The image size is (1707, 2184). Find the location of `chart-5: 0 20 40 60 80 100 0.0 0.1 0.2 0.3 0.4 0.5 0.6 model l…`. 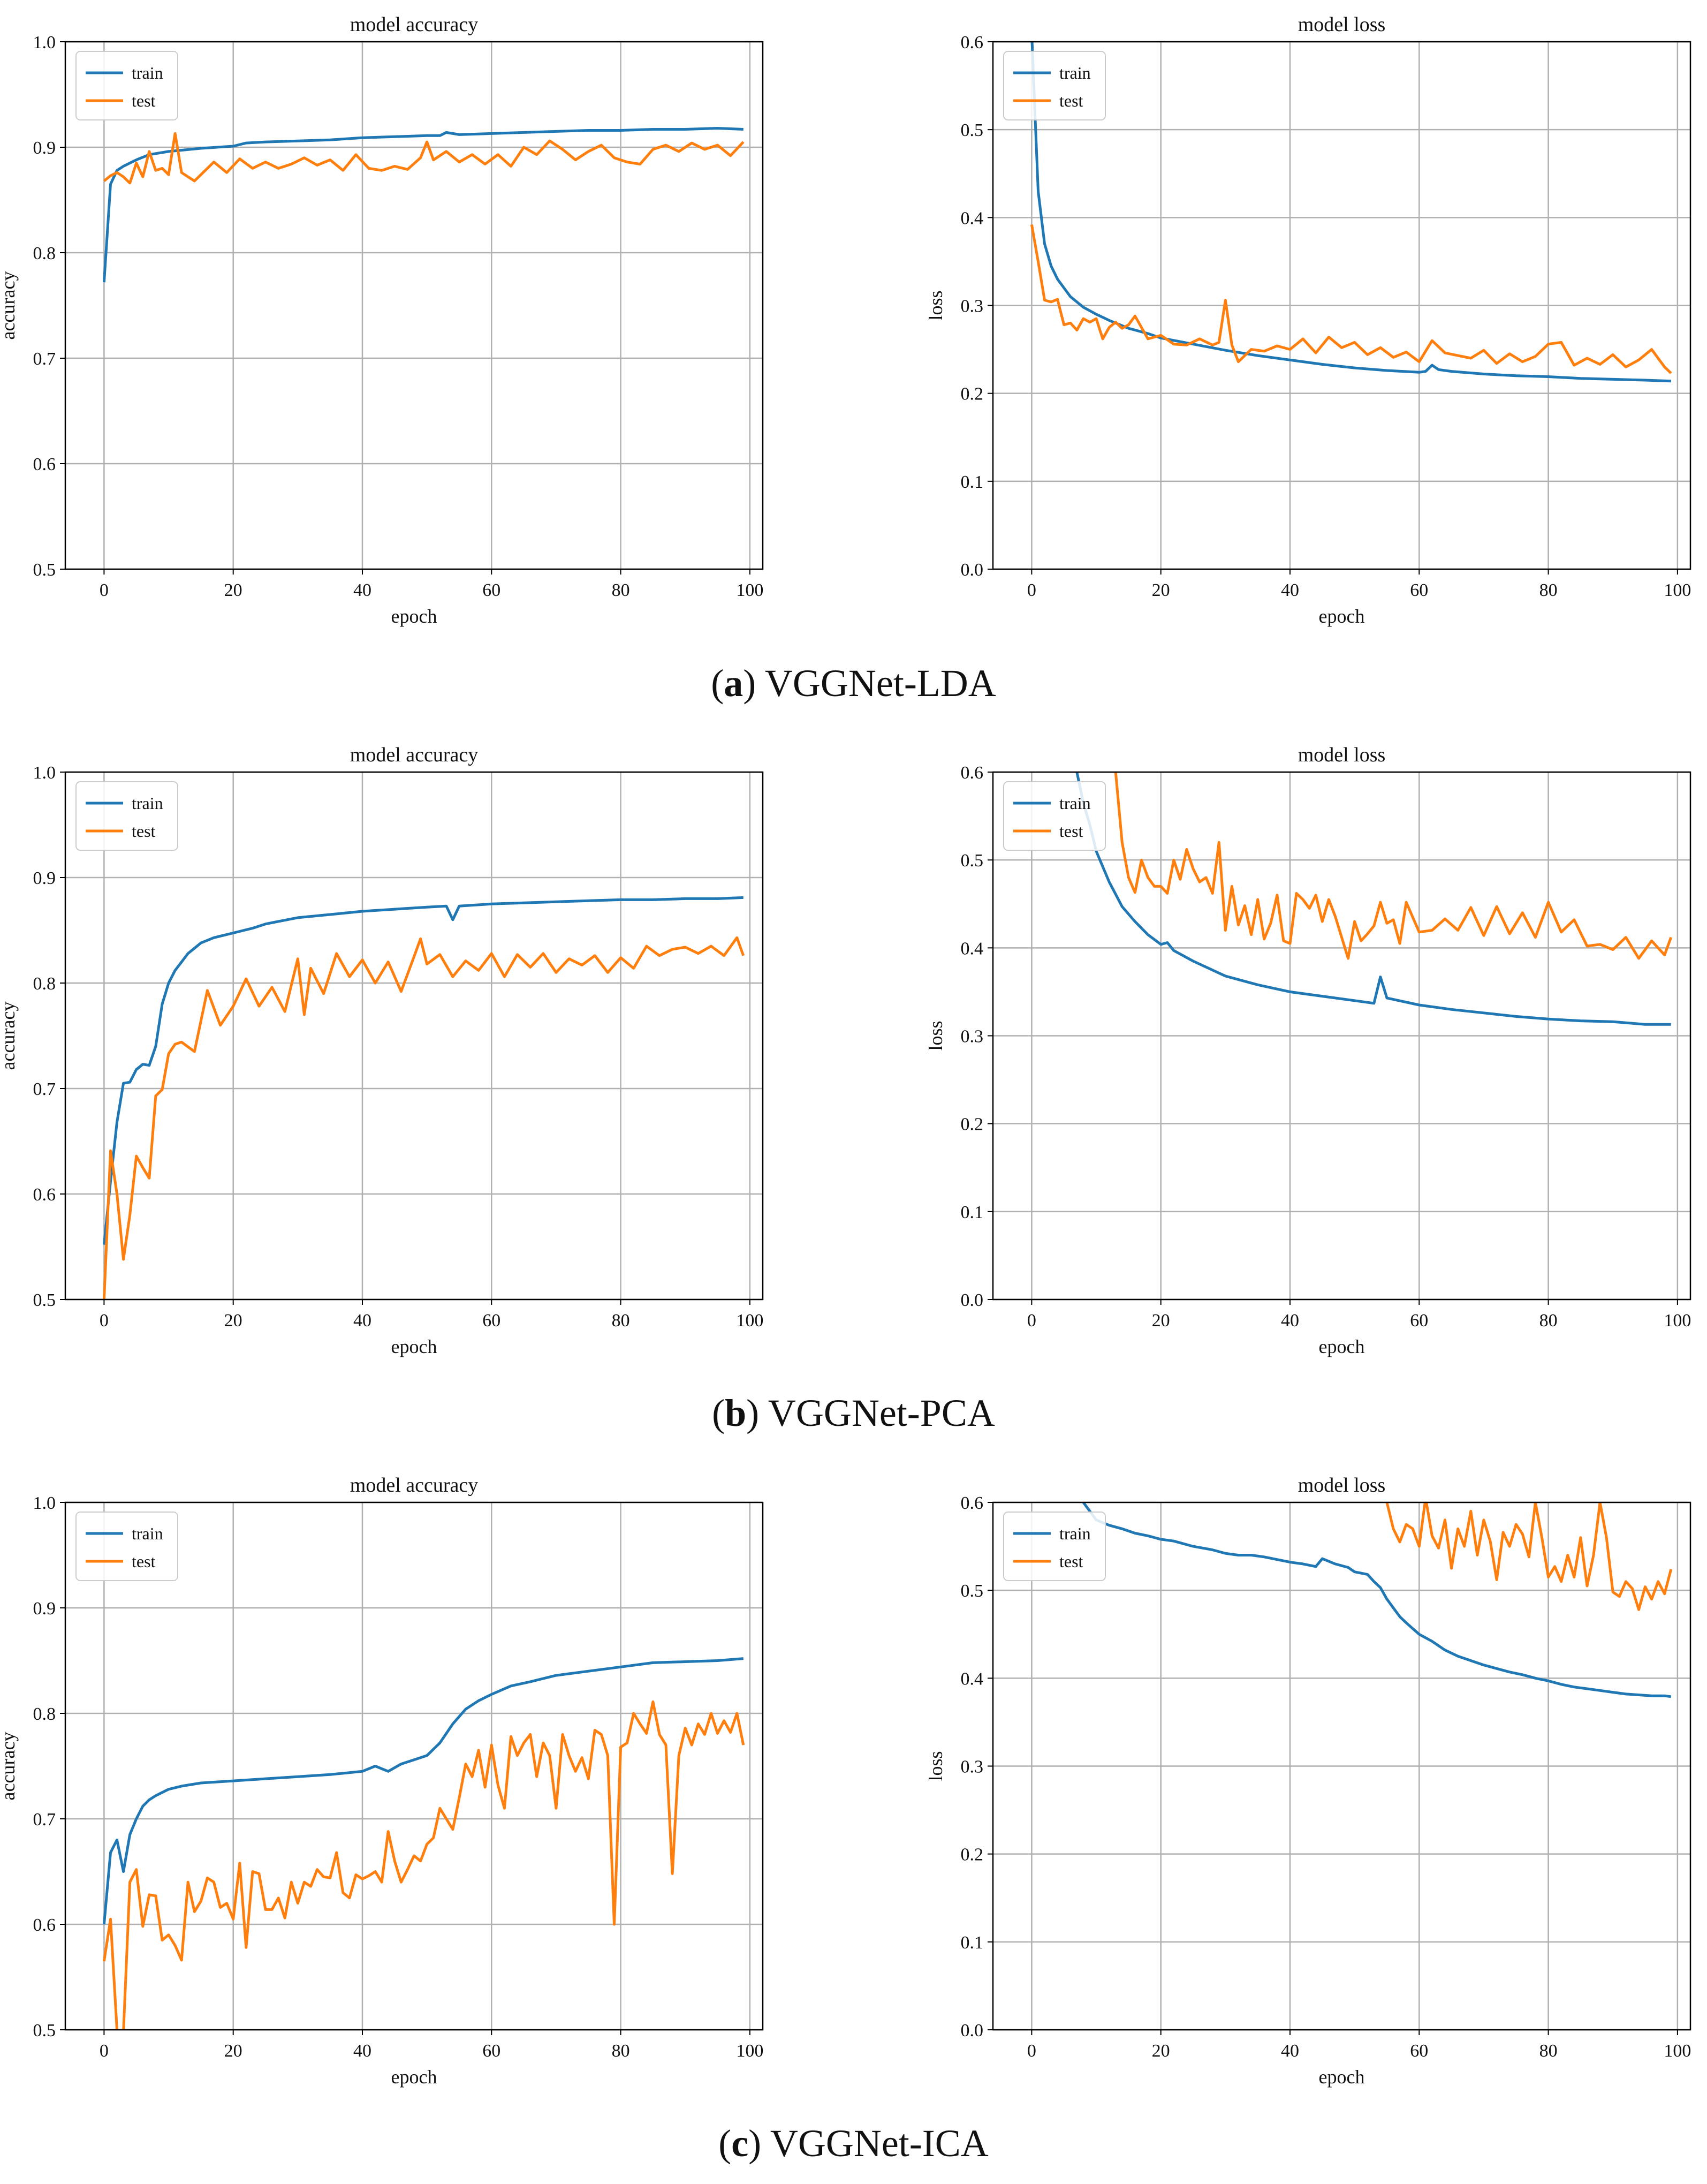

chart-5: 0 20 40 60 80 100 0.0 0.1 0.2 0.3 0.4 0.5 0.6 model l… is located at coordinates (1308, 1781).